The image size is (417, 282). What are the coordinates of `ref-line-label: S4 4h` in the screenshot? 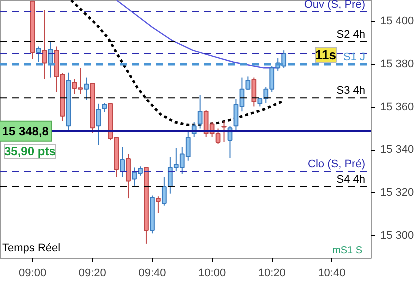 It's located at (351, 180).